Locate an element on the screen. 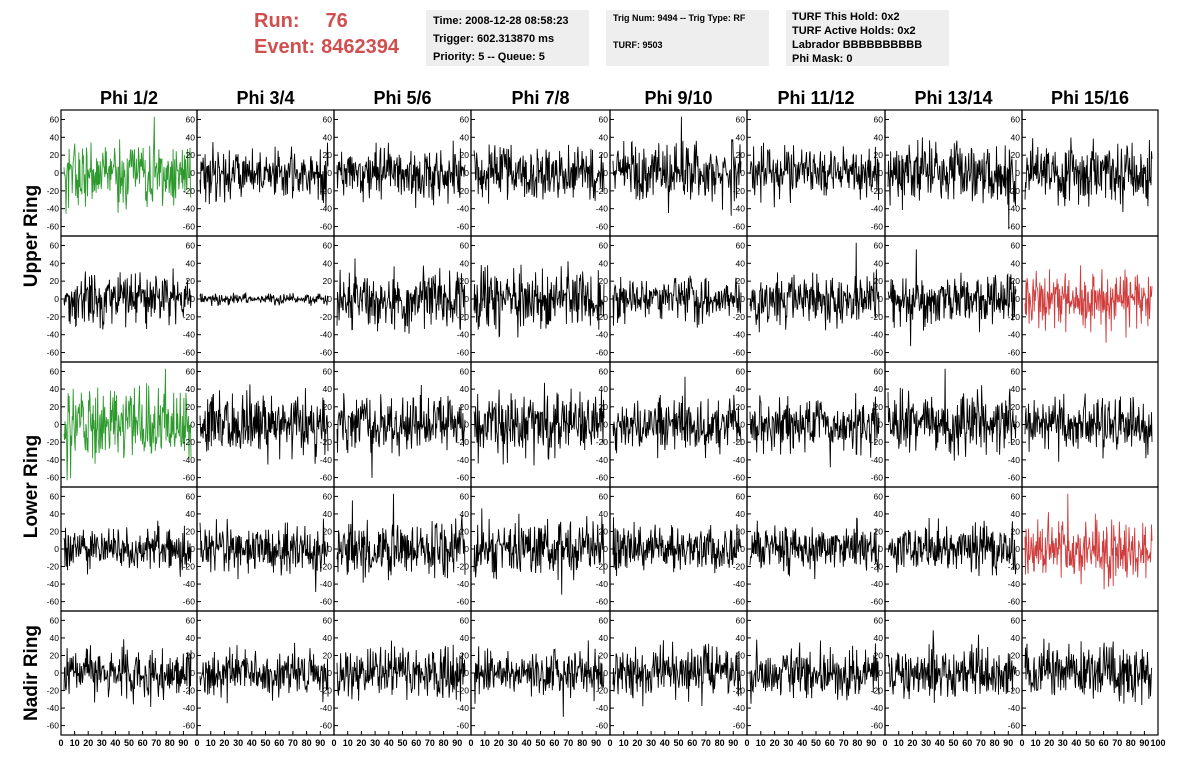 The width and height of the screenshot is (1196, 772). column-header: Phi 15/16 is located at coordinates (1090, 98).